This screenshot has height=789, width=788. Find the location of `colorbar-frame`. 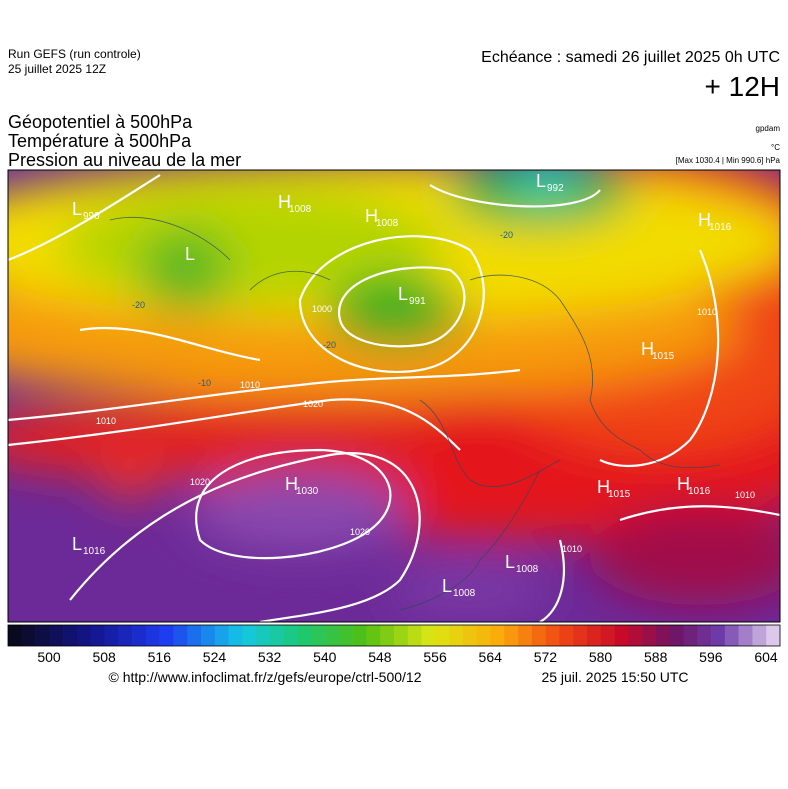

colorbar-frame is located at coordinates (394, 635).